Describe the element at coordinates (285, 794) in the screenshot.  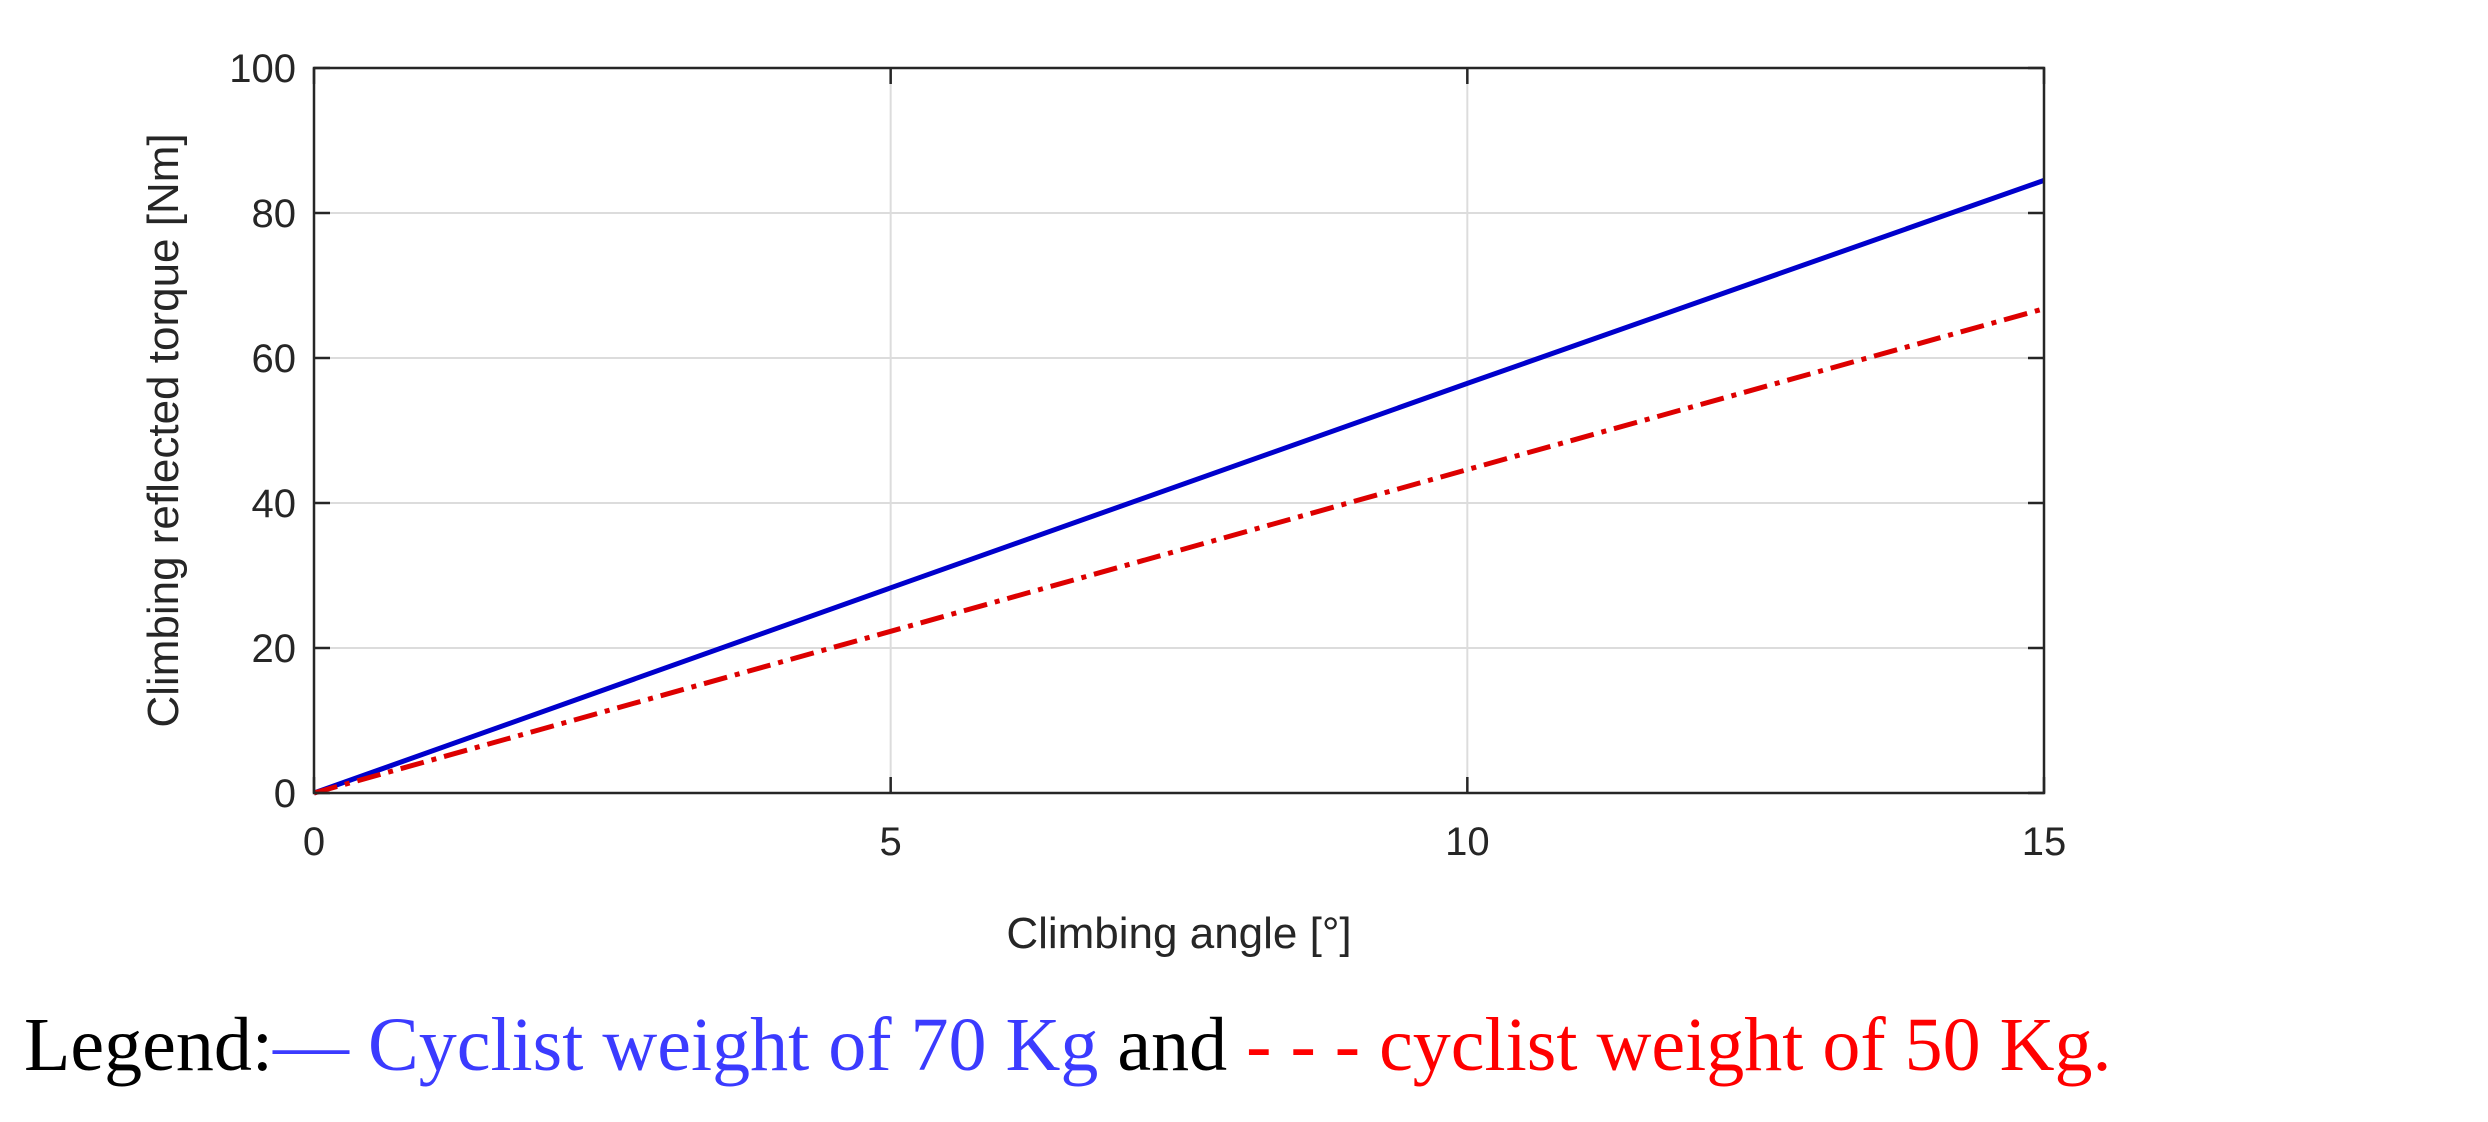
I see `y-tick-label: 0` at that location.